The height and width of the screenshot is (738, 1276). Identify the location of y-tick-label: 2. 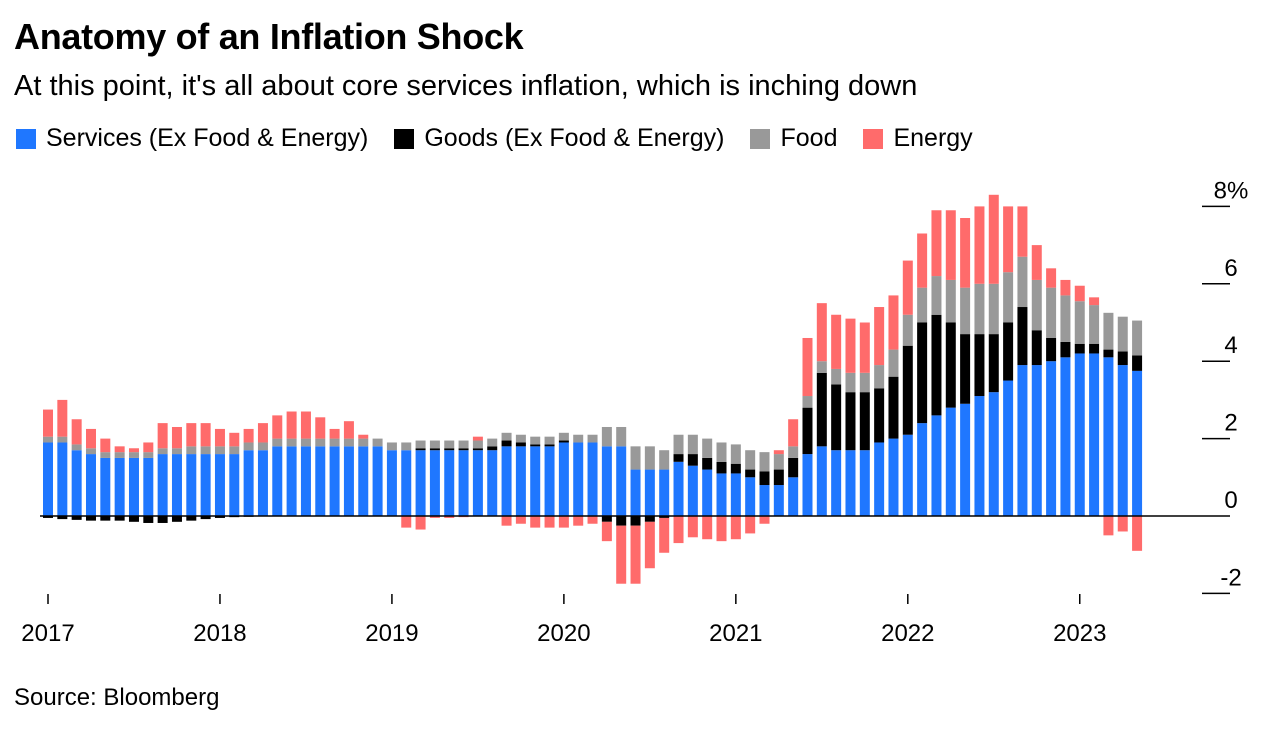
(1230, 423).